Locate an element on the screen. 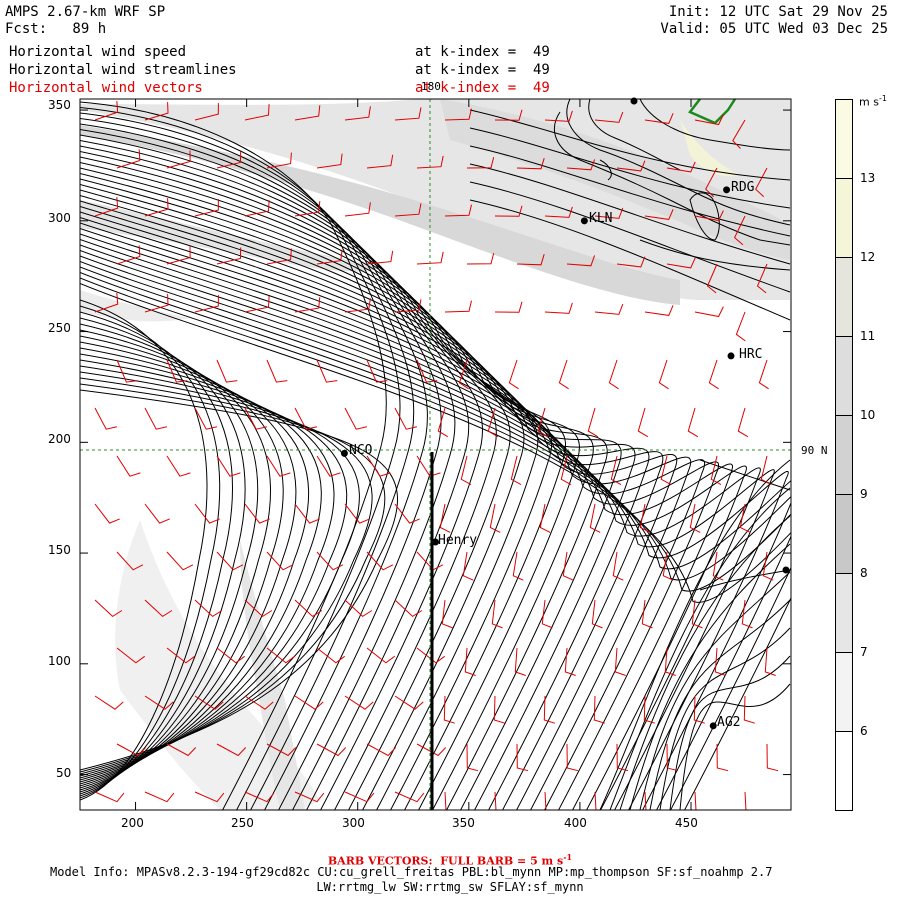 Image resolution: width=900 pixels, height=900 pixels. green-outline is located at coordinates (712, 112).